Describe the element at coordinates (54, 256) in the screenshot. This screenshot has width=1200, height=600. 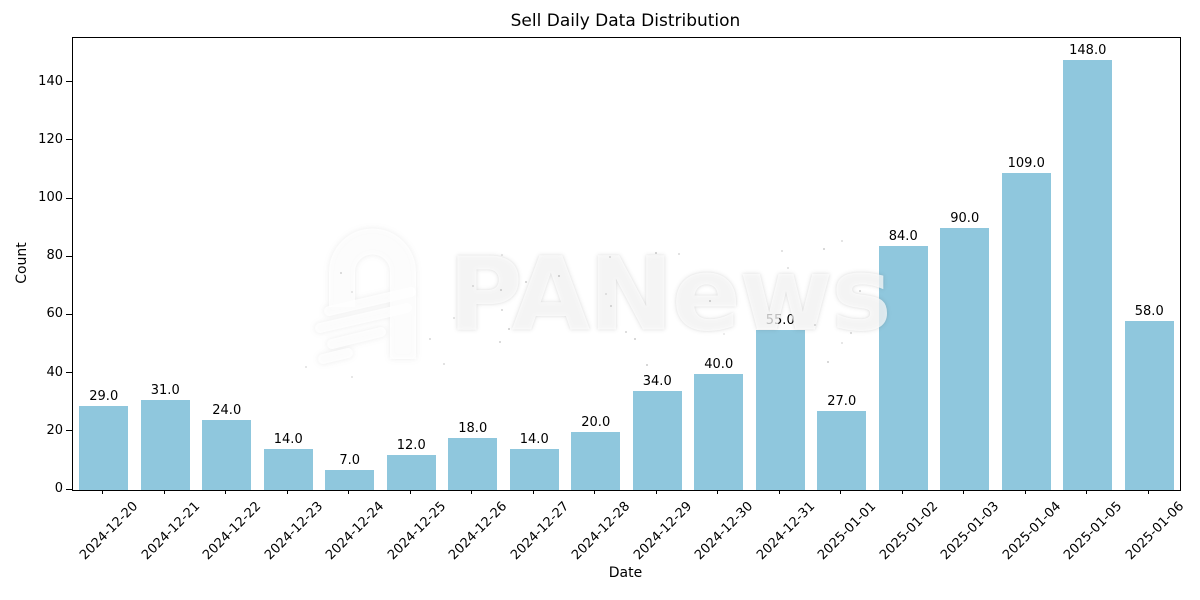
I see `y-tick-label: 80` at that location.